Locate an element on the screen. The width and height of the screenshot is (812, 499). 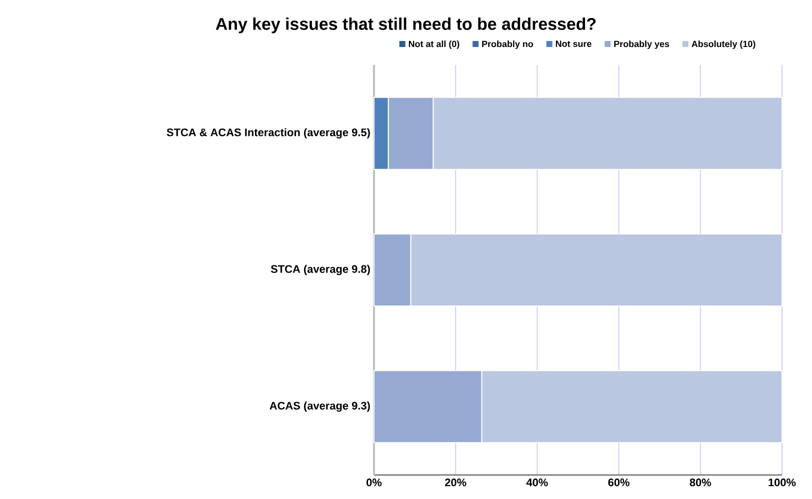
x-tick-label: 60% is located at coordinates (619, 482).